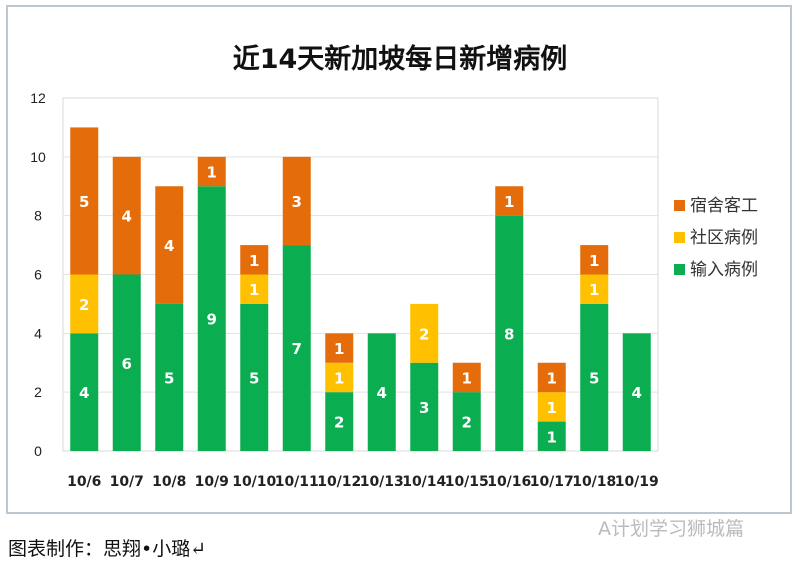 The width and height of the screenshot is (800, 565). Describe the element at coordinates (38, 98) in the screenshot. I see `y-tick-label: 12` at that location.